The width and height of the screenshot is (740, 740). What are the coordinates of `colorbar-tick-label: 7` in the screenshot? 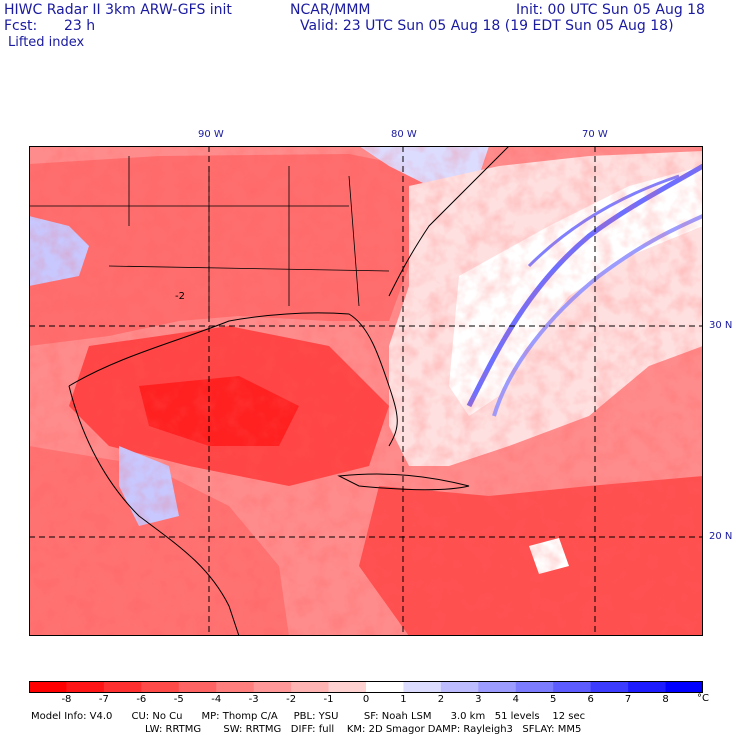 It's located at (628, 699).